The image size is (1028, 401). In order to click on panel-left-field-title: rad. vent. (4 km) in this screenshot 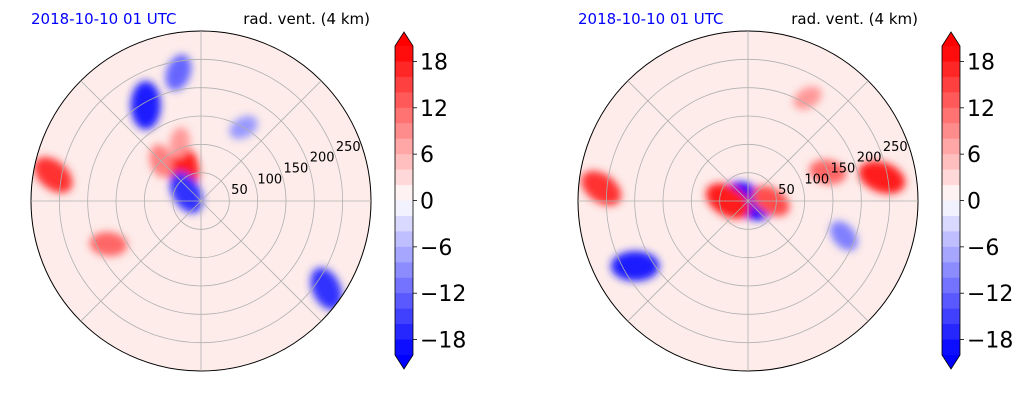, I will do `click(306, 19)`.